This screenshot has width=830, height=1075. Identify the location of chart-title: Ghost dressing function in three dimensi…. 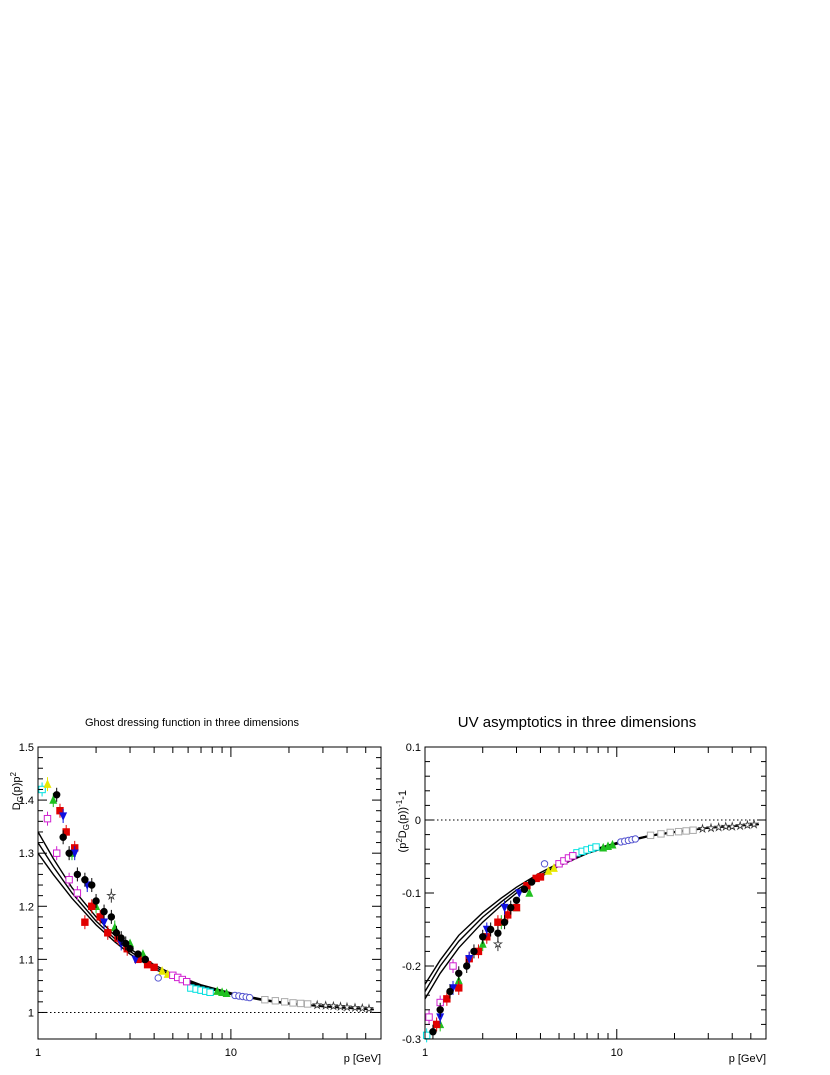
(192, 723).